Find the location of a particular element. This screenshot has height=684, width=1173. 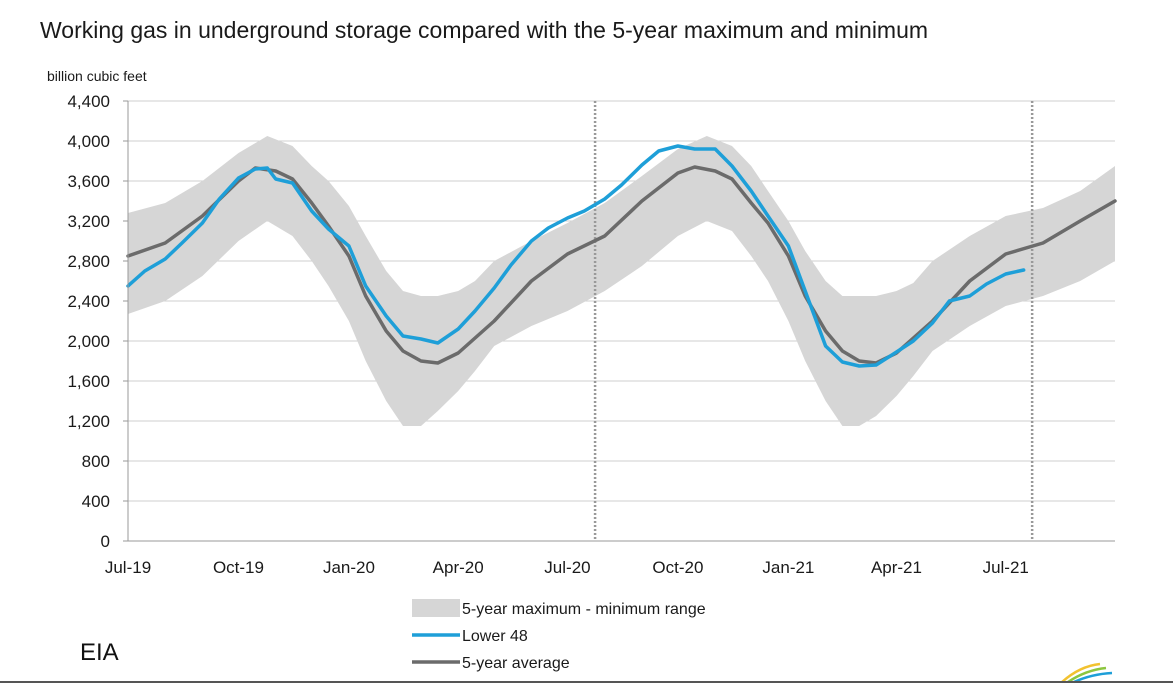

y-tick-label: 1,200 is located at coordinates (88, 421).